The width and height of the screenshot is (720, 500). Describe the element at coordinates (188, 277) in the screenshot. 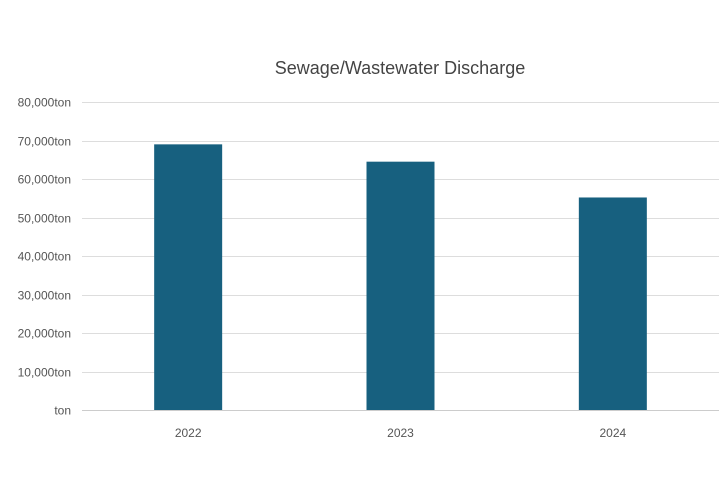

I see `bar-2022` at that location.